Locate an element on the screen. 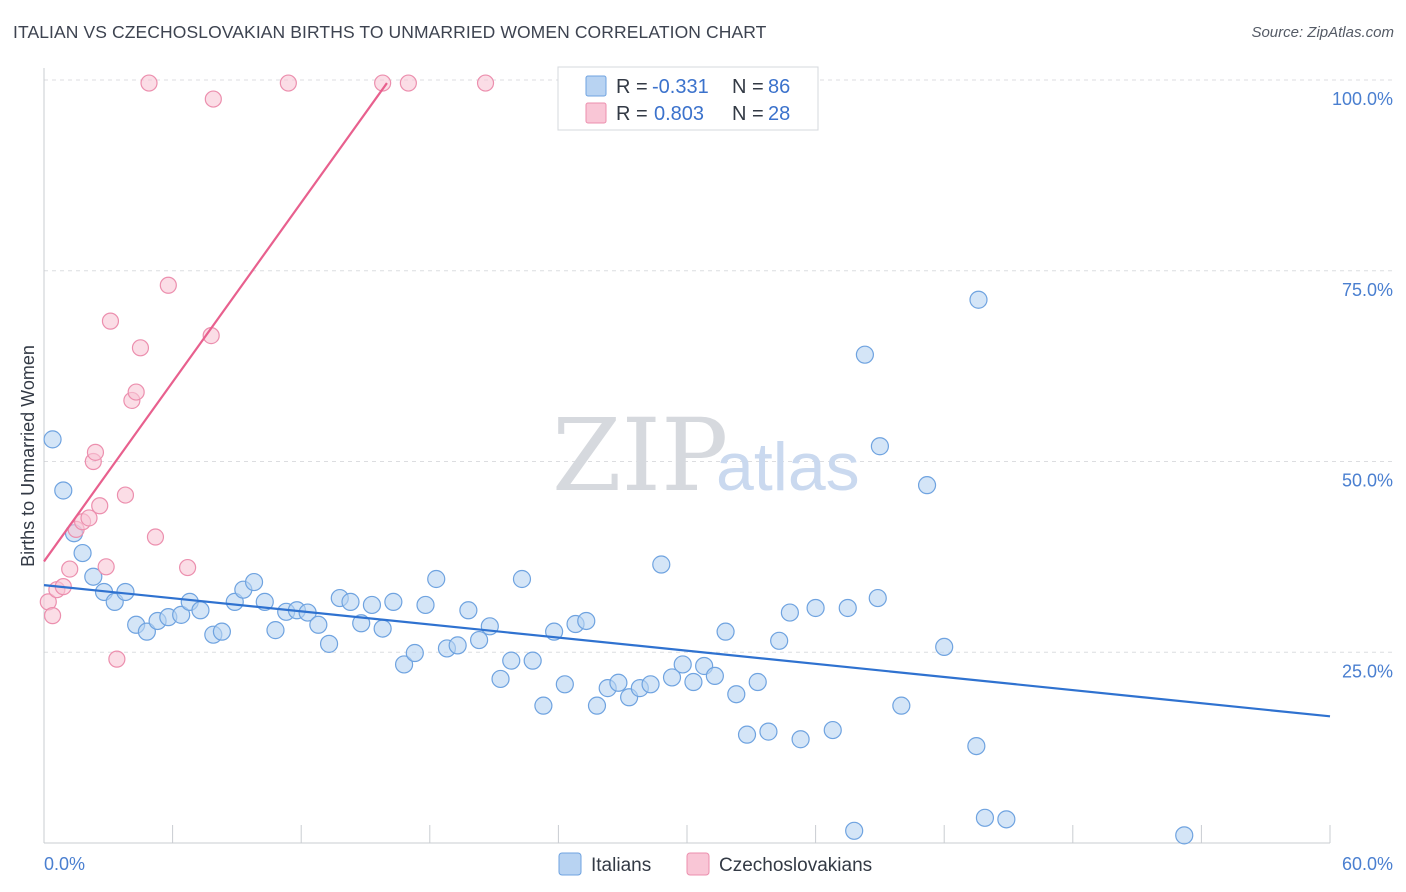 The width and height of the screenshot is (1406, 892). legend-swatch-italians is located at coordinates (596, 86).